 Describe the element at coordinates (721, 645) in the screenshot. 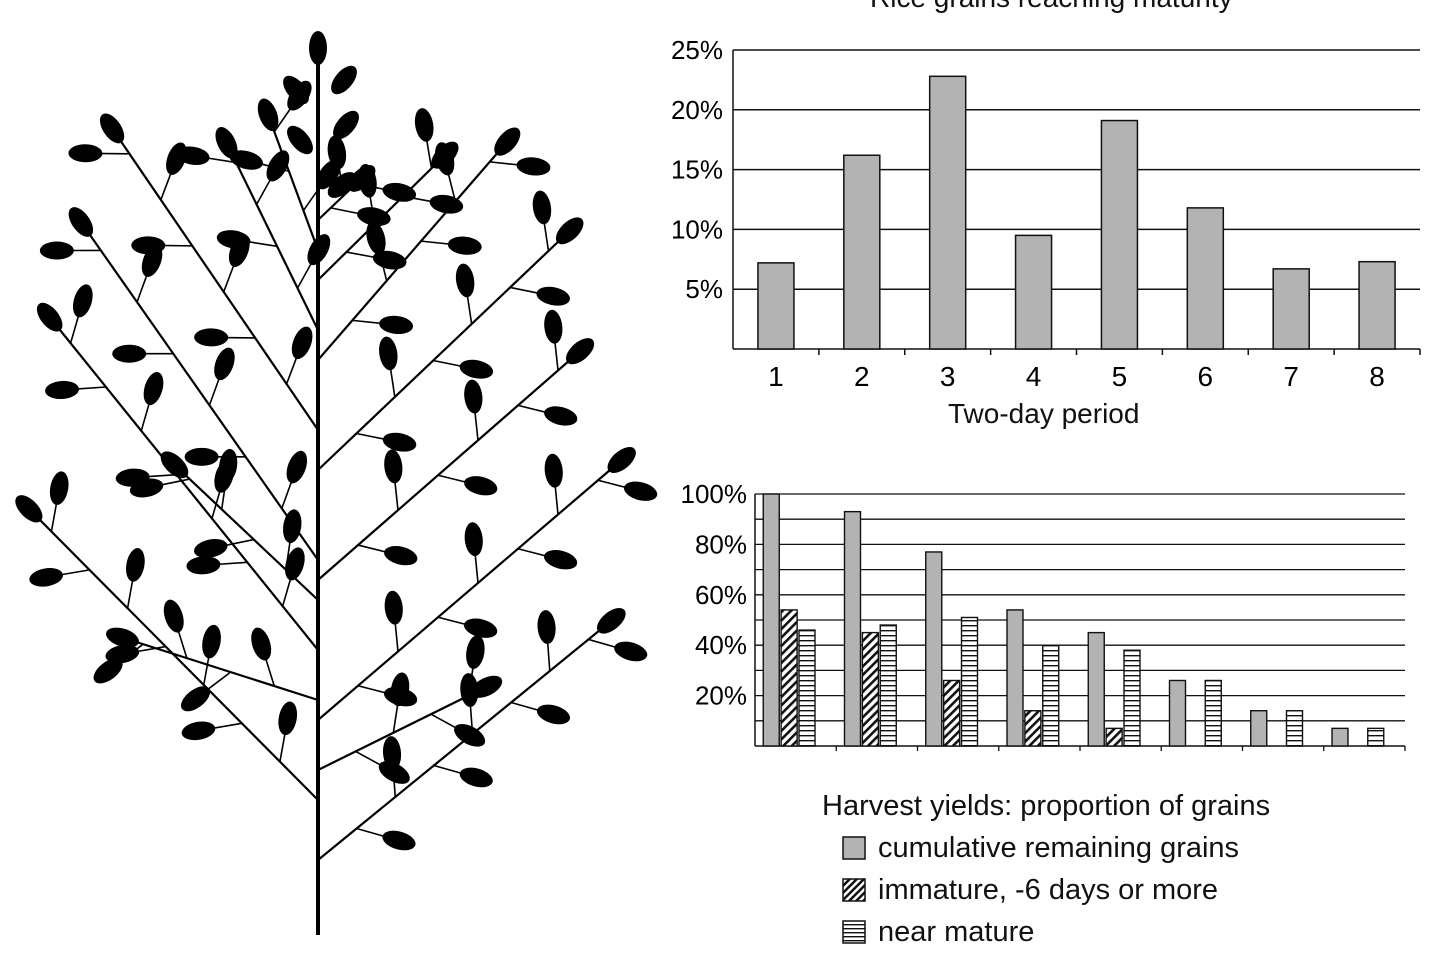

I see `bottom-ytick-label: 40%` at that location.